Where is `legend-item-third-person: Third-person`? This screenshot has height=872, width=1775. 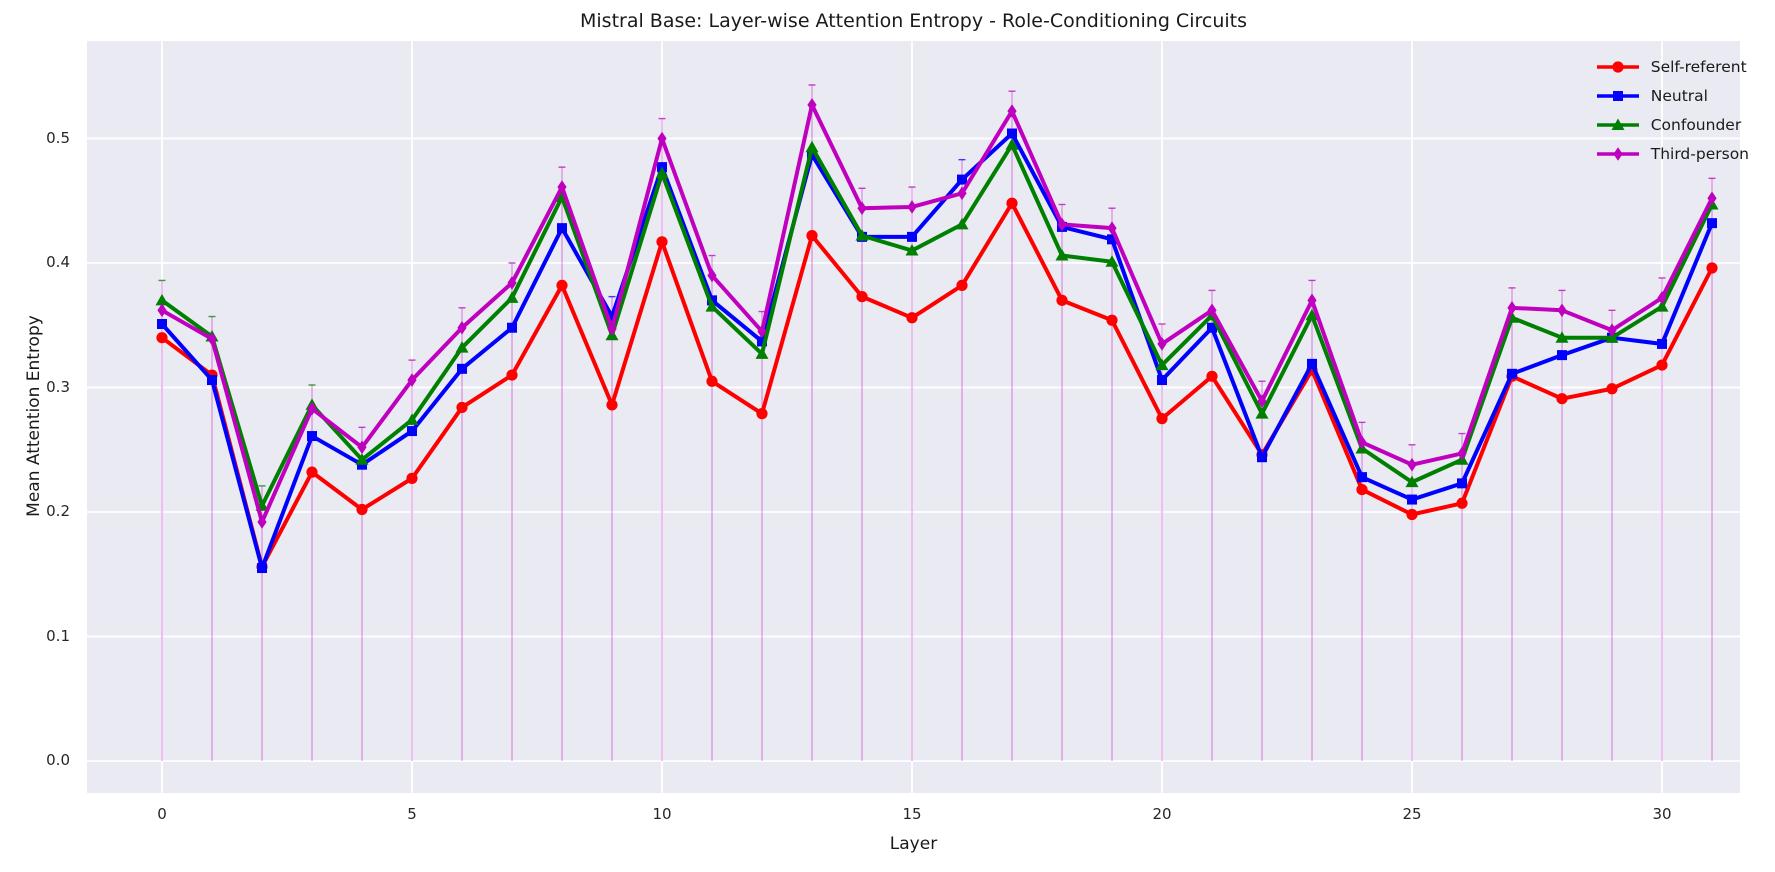 legend-item-third-person: Third-person is located at coordinates (1672, 154).